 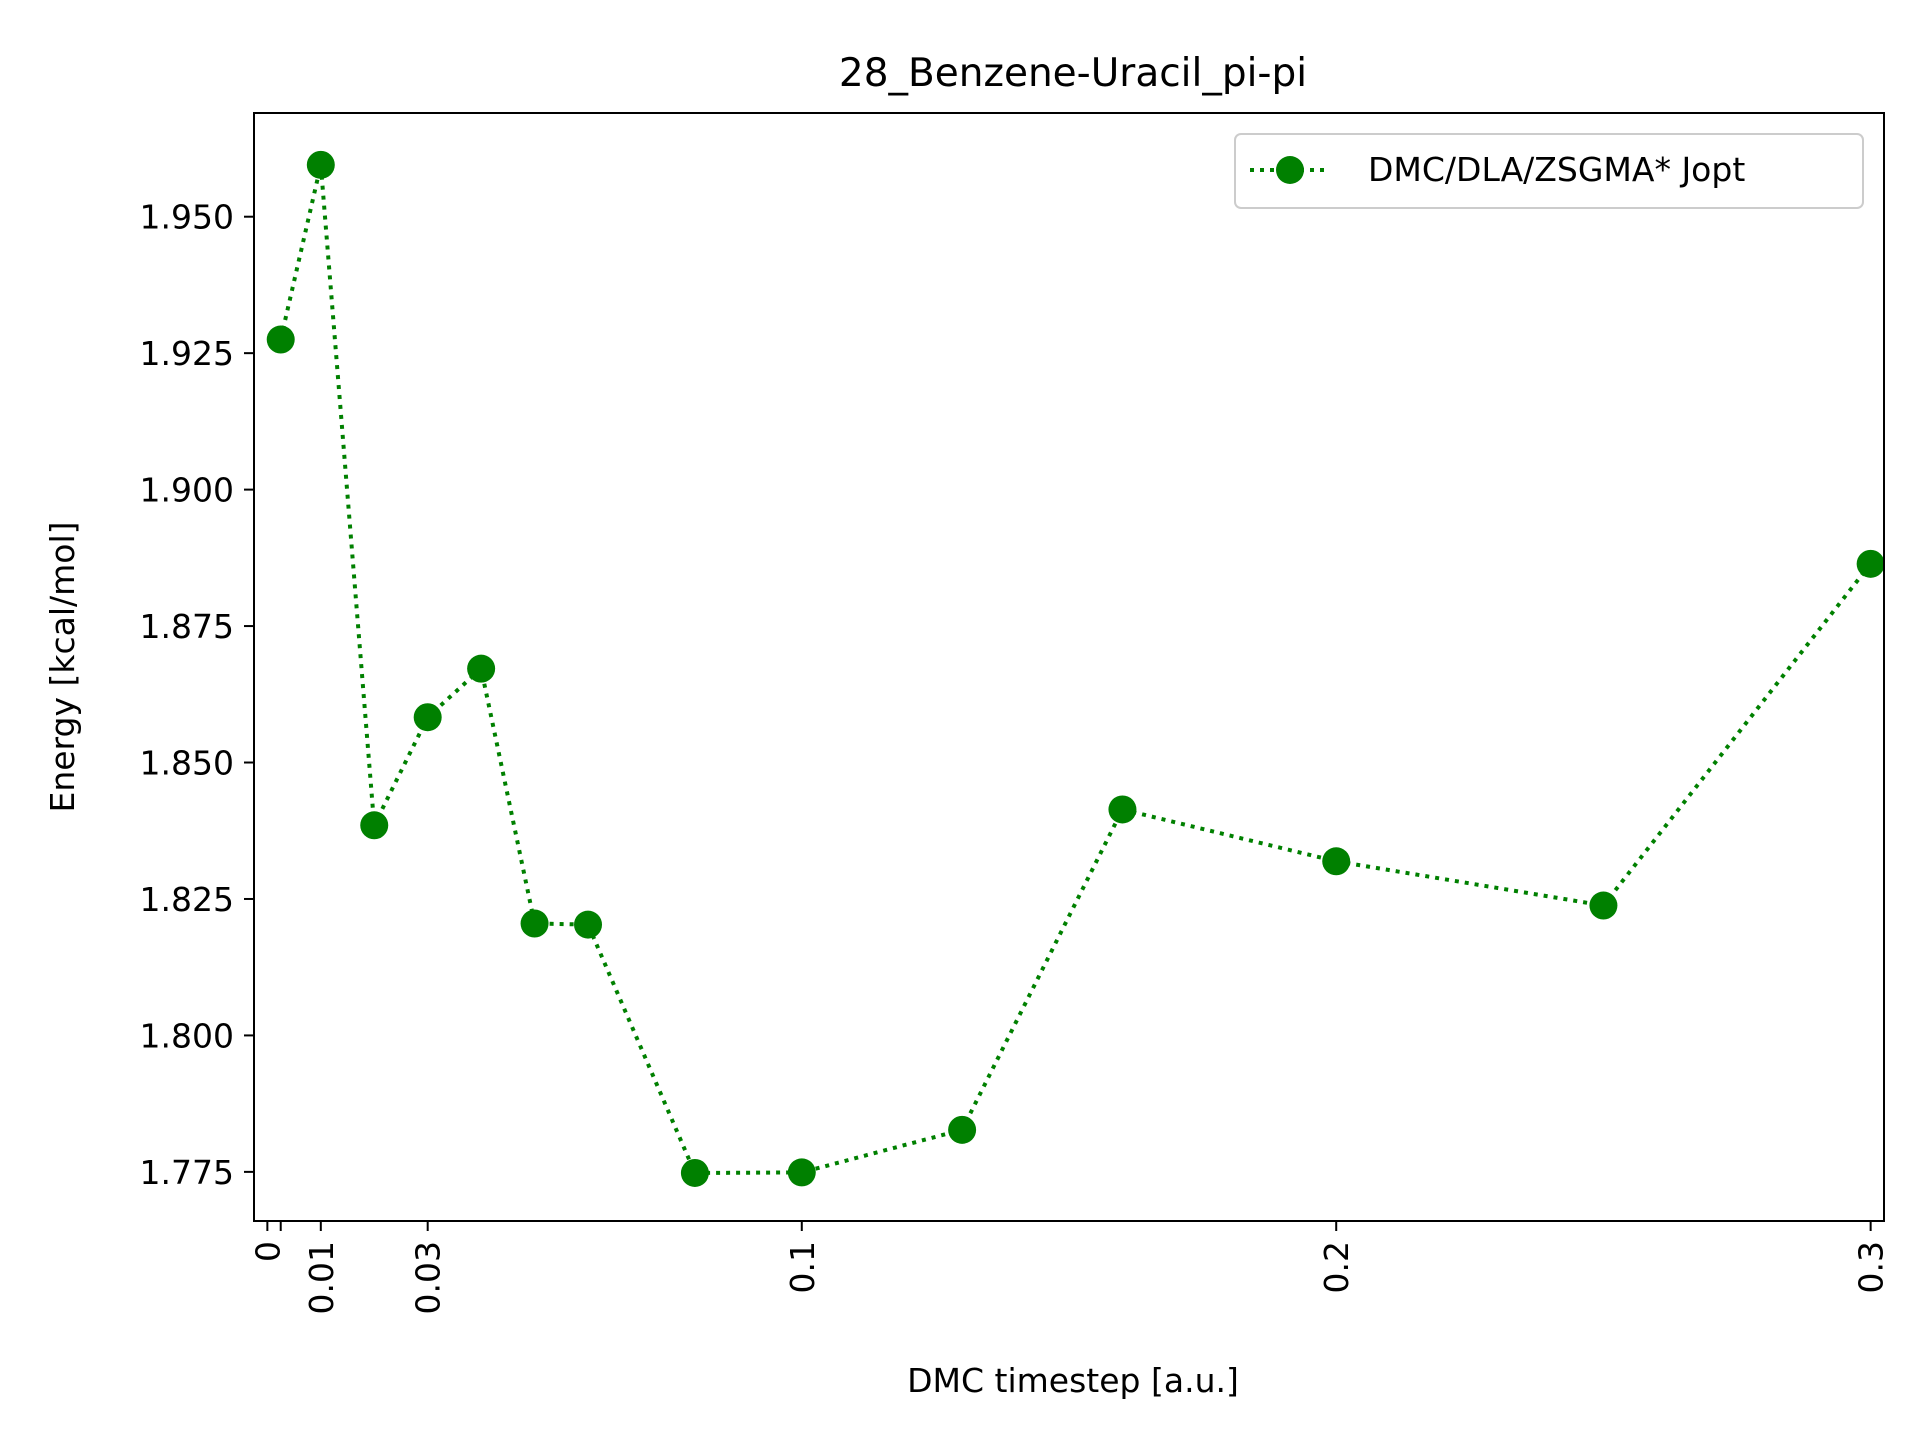 What do you see at coordinates (1073, 73) in the screenshot?
I see `chart-title: 28_Benzene-Uracil_pi-pi` at bounding box center [1073, 73].